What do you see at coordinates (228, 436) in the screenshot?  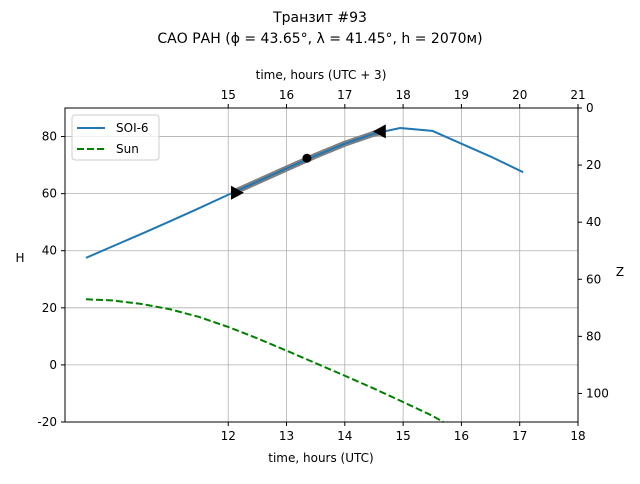 I see `x-tick-label: 12` at bounding box center [228, 436].